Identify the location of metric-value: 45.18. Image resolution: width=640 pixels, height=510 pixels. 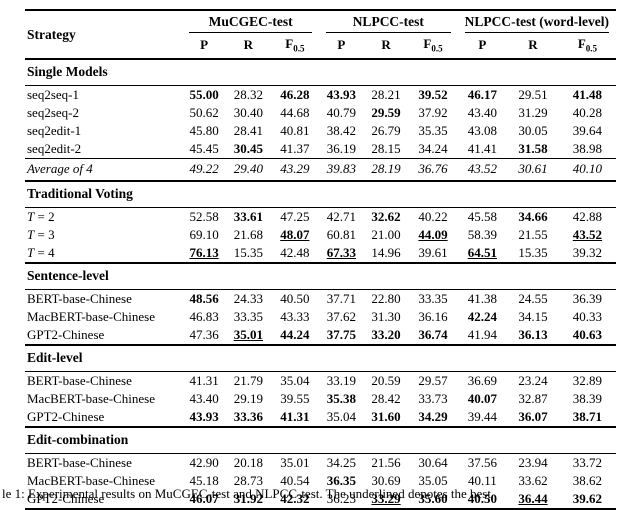
(204, 480).